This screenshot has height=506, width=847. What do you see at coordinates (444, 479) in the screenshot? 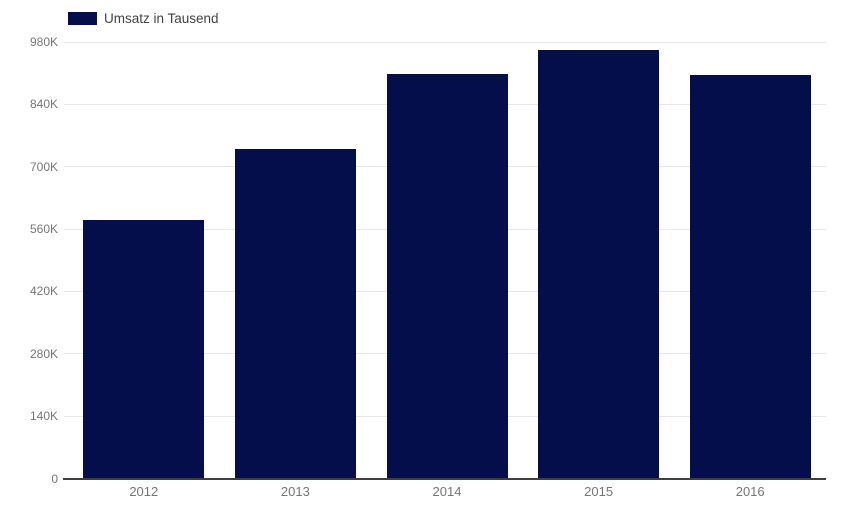
I see `x-axis-line` at bounding box center [444, 479].